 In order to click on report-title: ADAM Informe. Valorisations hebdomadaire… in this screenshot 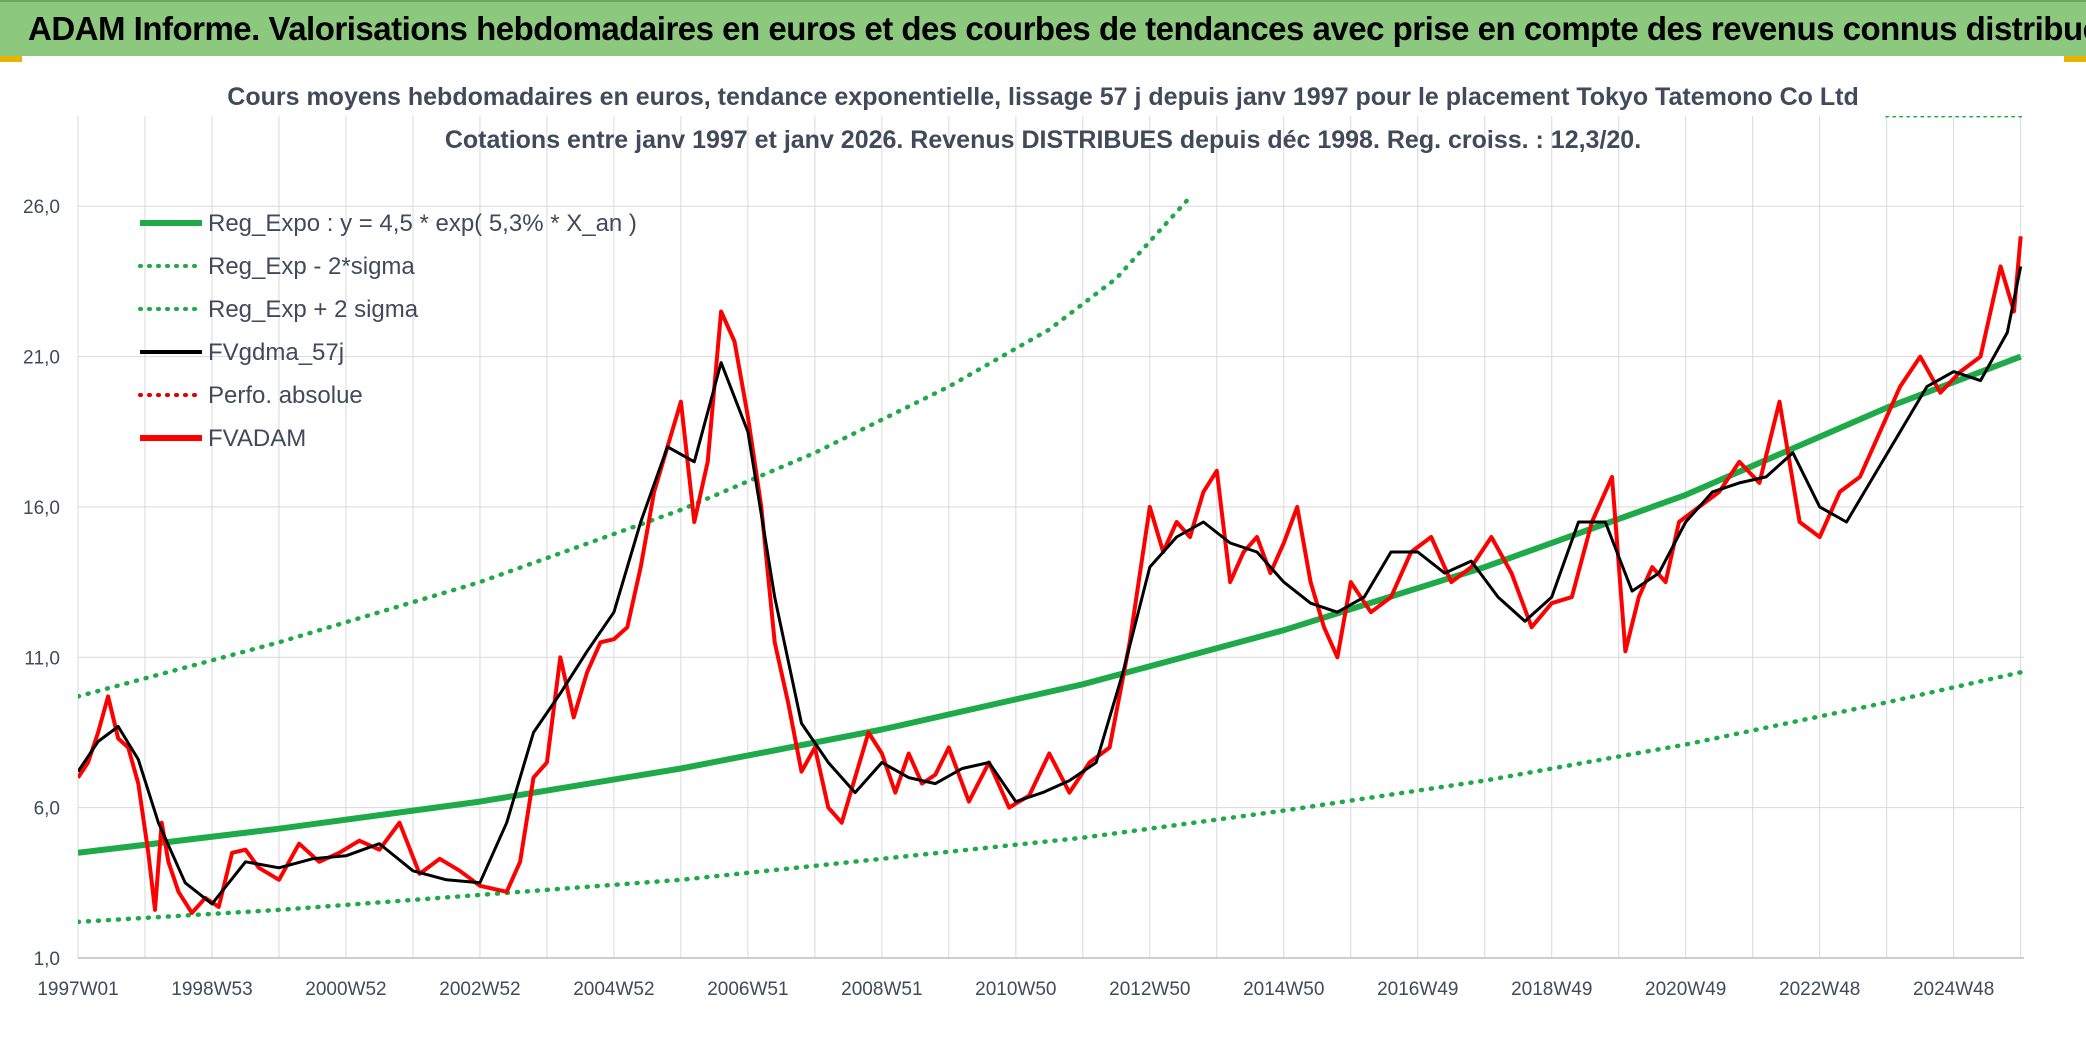, I will do `click(1057, 28)`.